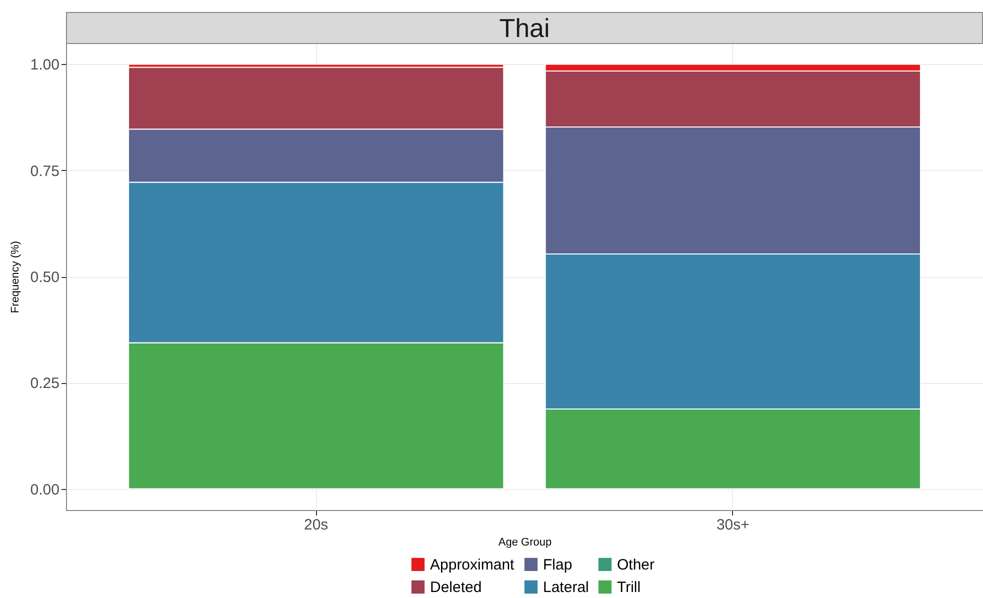 Image resolution: width=983 pixels, height=598 pixels. Describe the element at coordinates (733, 525) in the screenshot. I see `x-tick-label: 30s+` at that location.